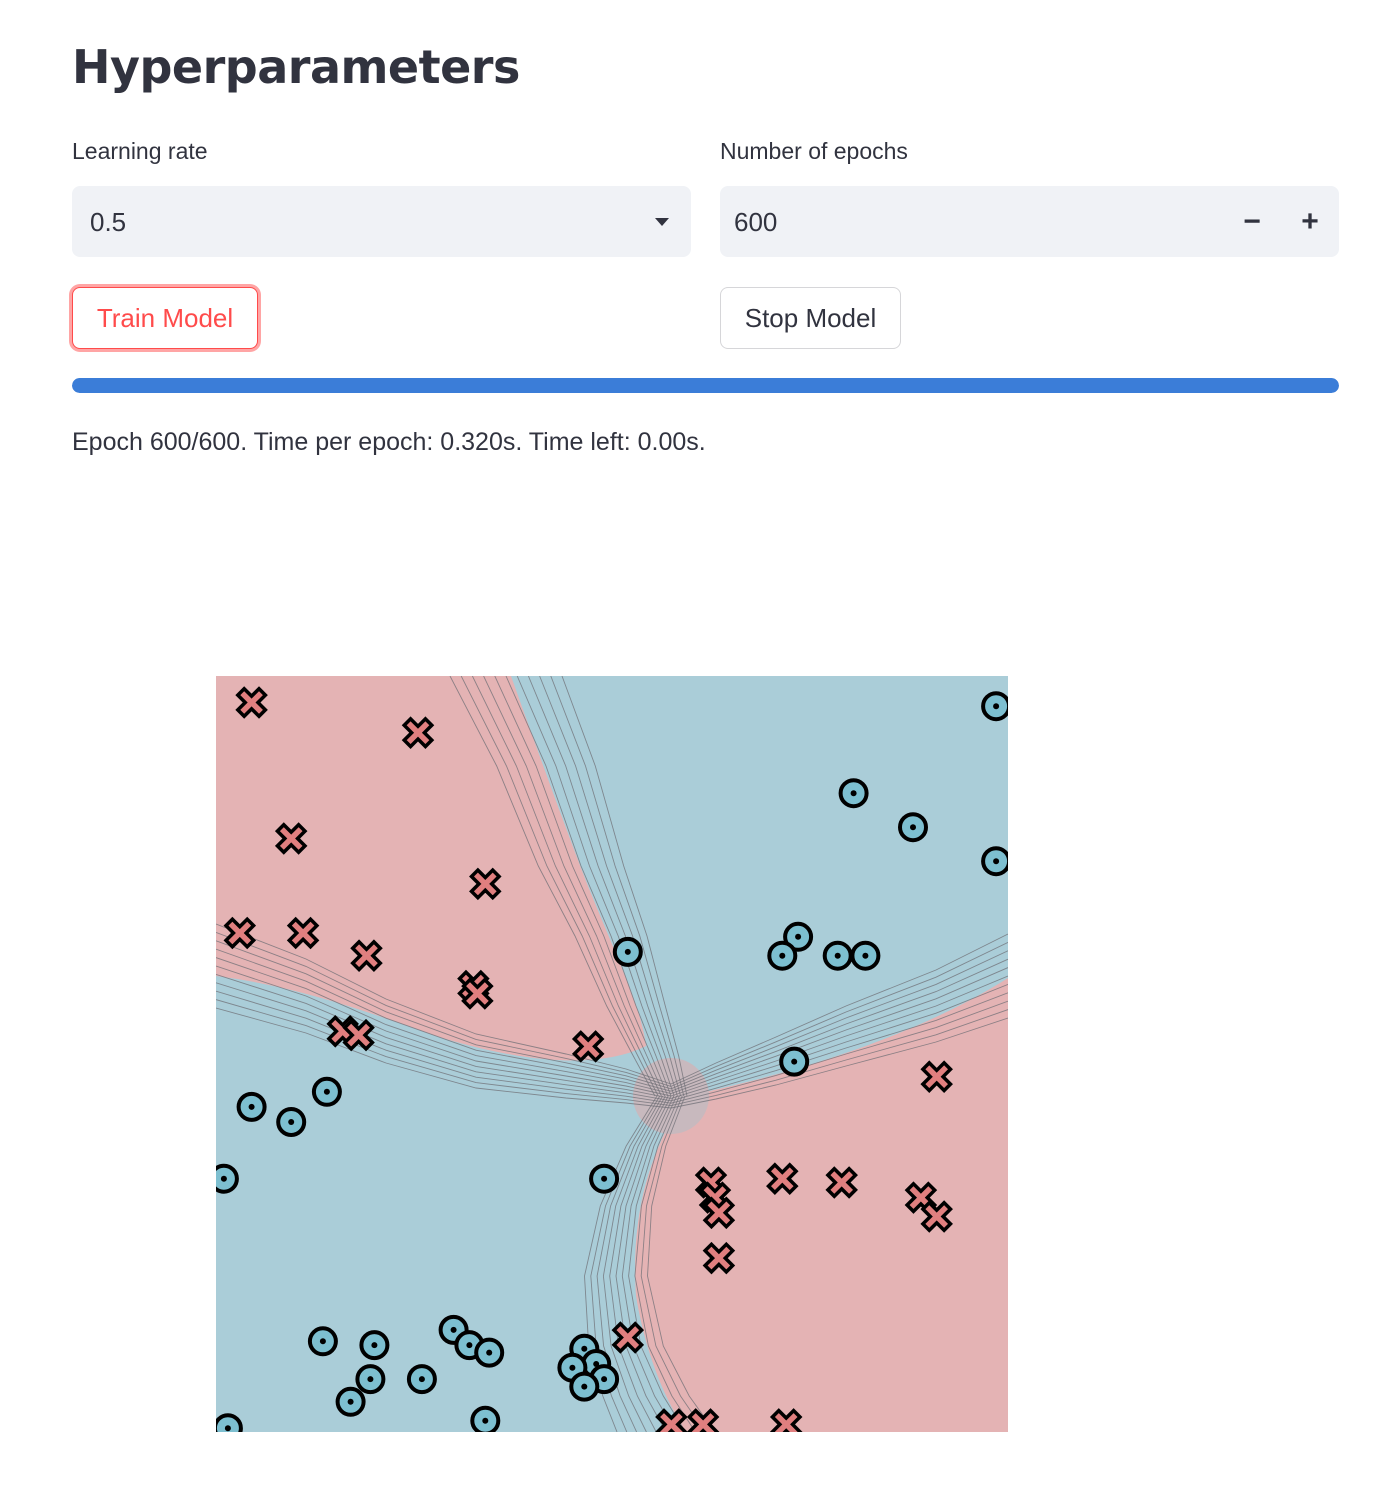 This screenshot has width=1378, height=1498. I want to click on learning-rate-label: Learning rate, so click(140, 151).